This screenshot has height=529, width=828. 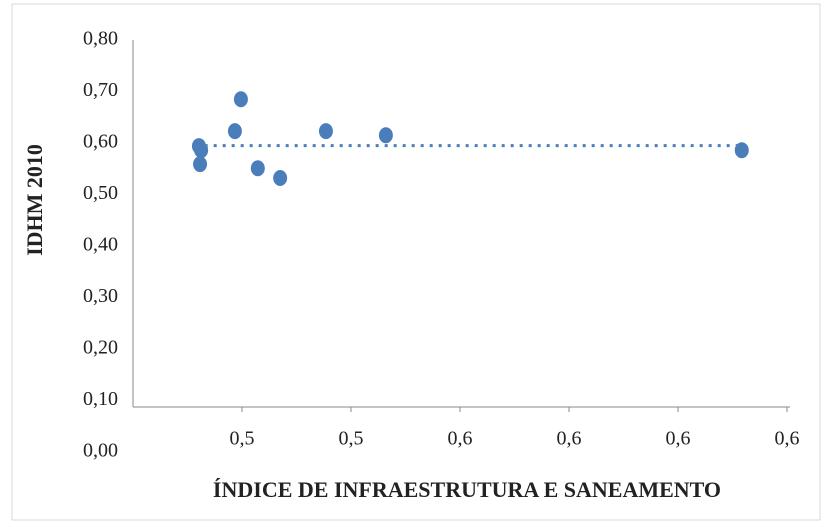 I want to click on y-tick-label: 0,50, so click(x=100, y=193).